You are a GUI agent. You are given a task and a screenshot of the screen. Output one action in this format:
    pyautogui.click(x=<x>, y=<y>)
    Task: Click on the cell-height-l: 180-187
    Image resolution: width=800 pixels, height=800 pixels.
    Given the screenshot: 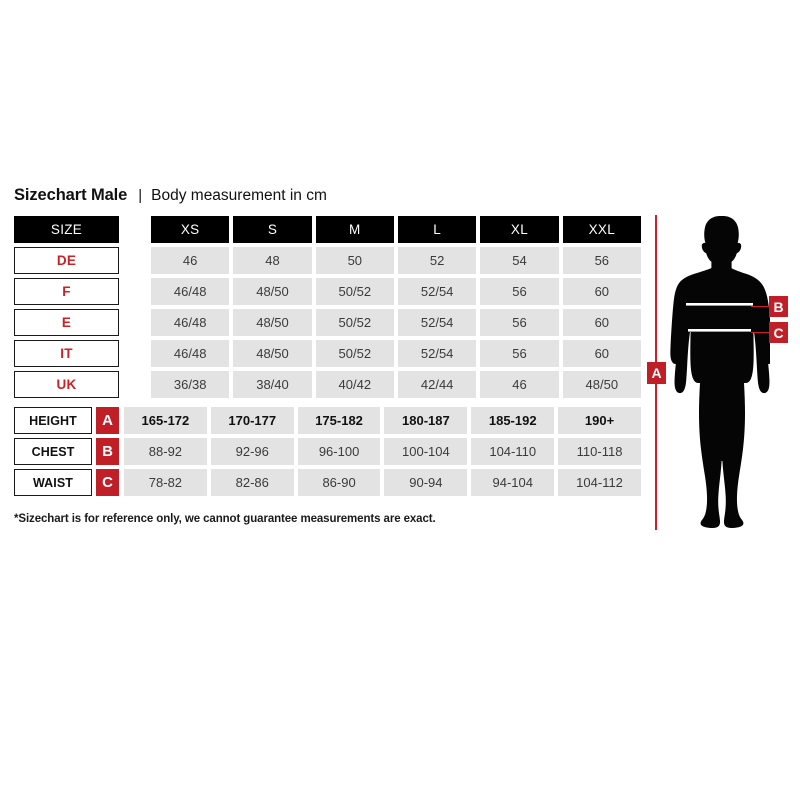 What is the action you would take?
    pyautogui.click(x=426, y=420)
    